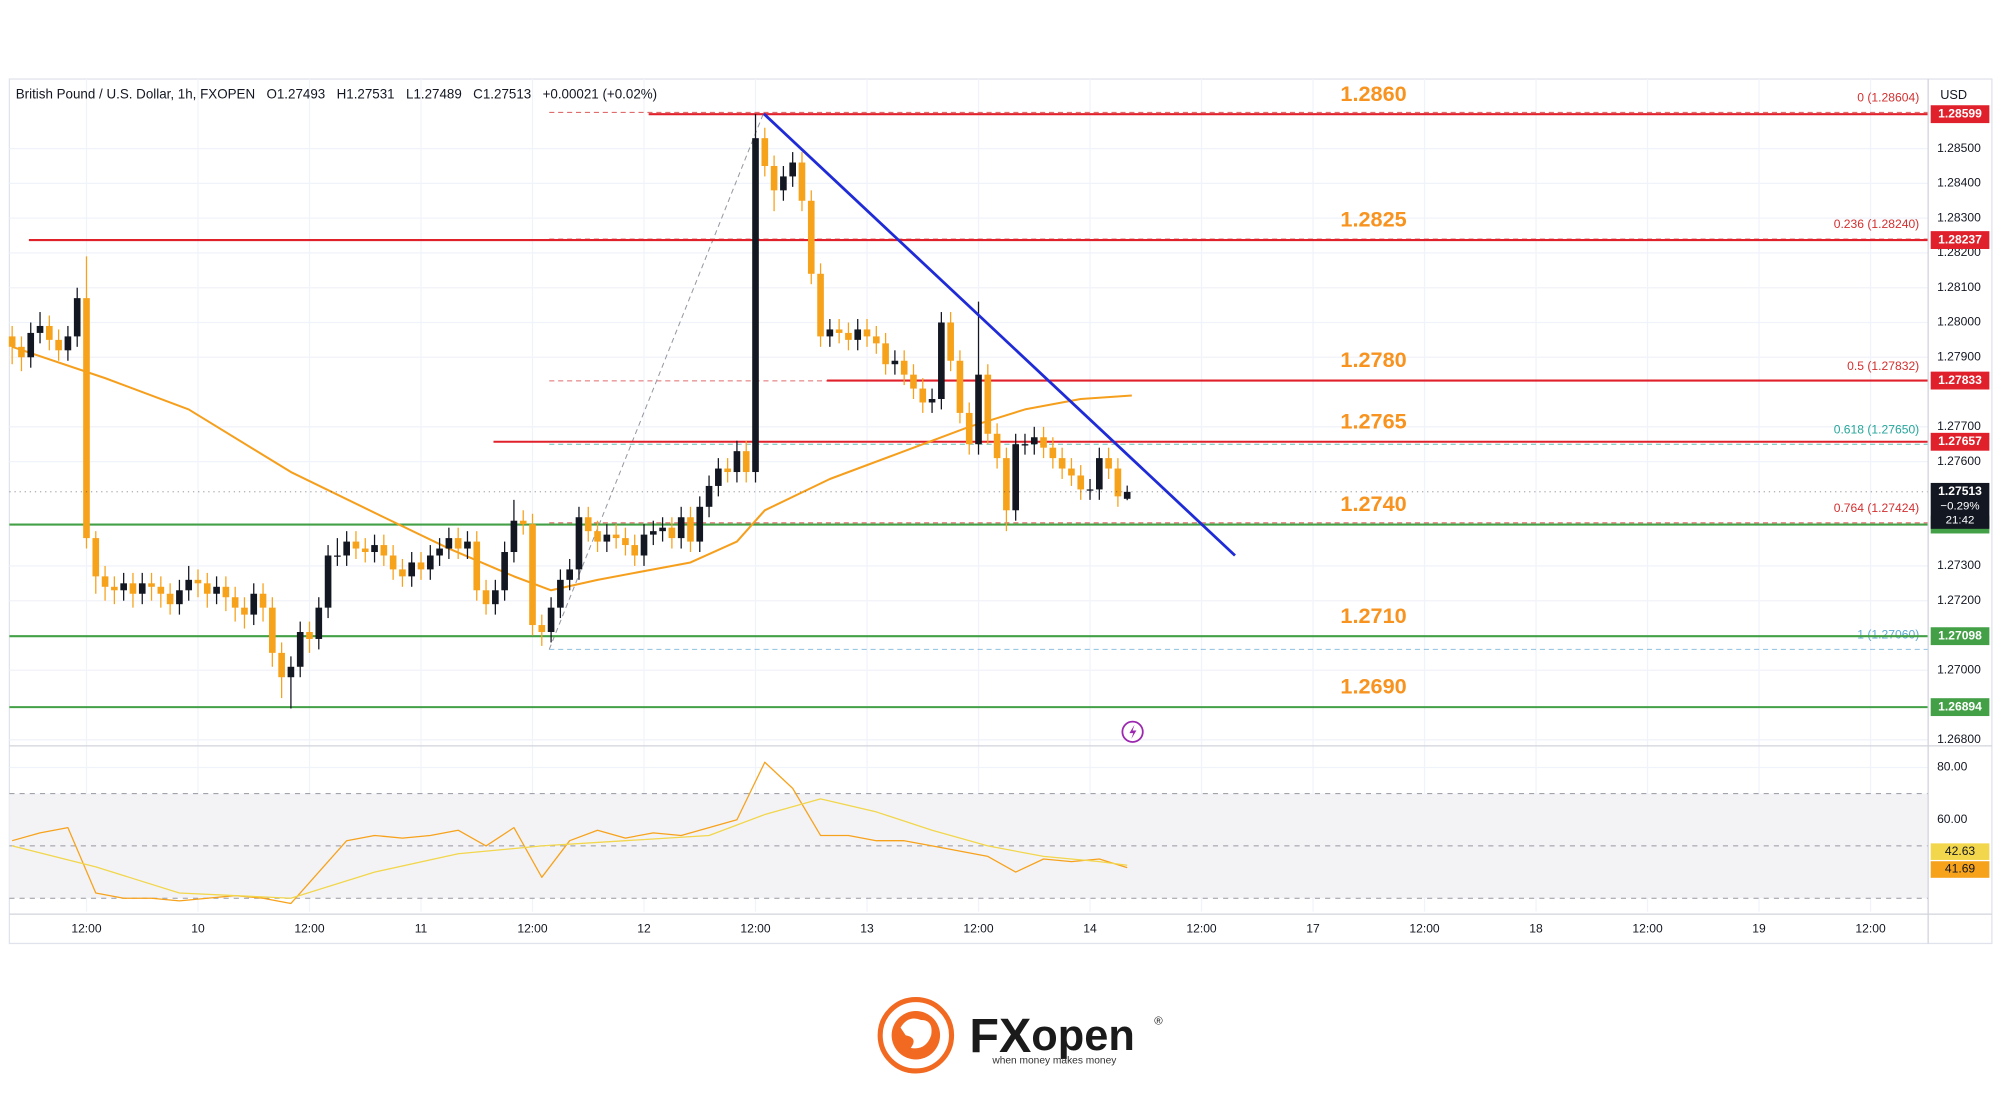  Describe the element at coordinates (1960, 113) in the screenshot. I see `level-price-label: 1.28599` at that location.